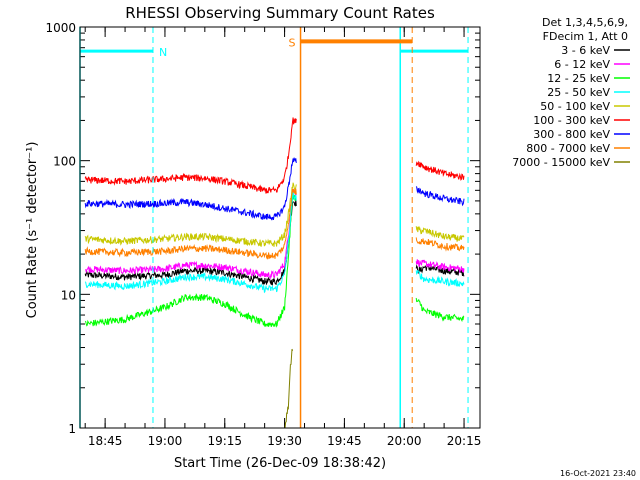 The width and height of the screenshot is (640, 480). What do you see at coordinates (578, 78) in the screenshot?
I see `legend-entry: 12 - 25 keV` at bounding box center [578, 78].